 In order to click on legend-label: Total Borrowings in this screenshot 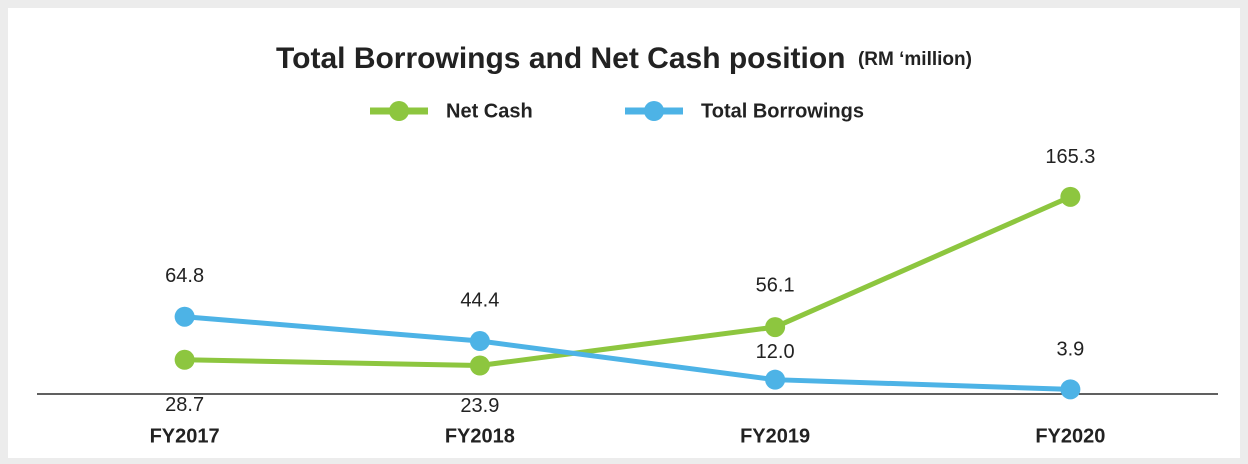, I will do `click(782, 111)`.